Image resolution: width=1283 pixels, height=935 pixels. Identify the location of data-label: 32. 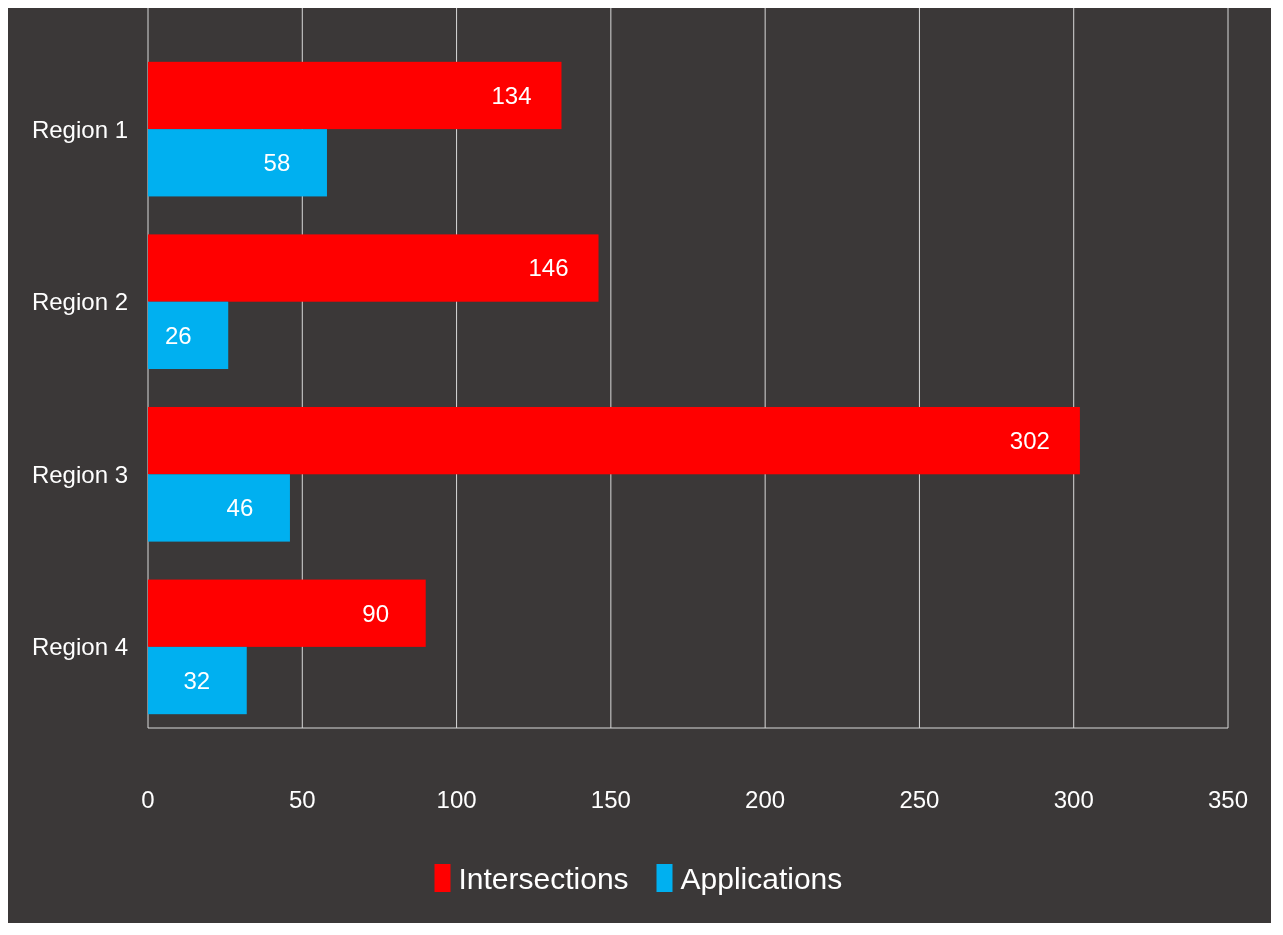
(197, 680).